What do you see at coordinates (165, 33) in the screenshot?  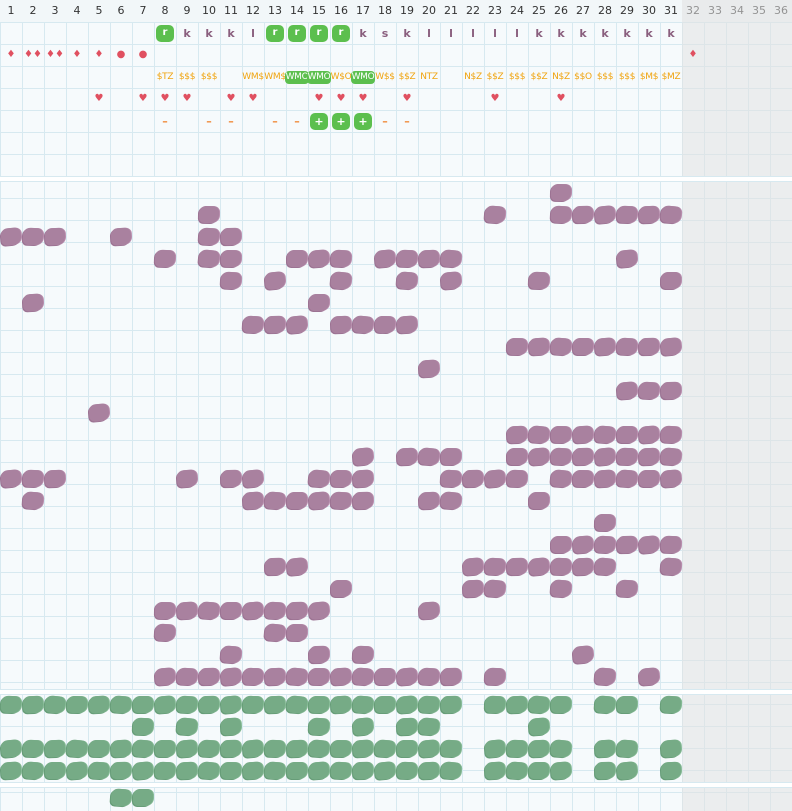 I see `letter-cell: r` at bounding box center [165, 33].